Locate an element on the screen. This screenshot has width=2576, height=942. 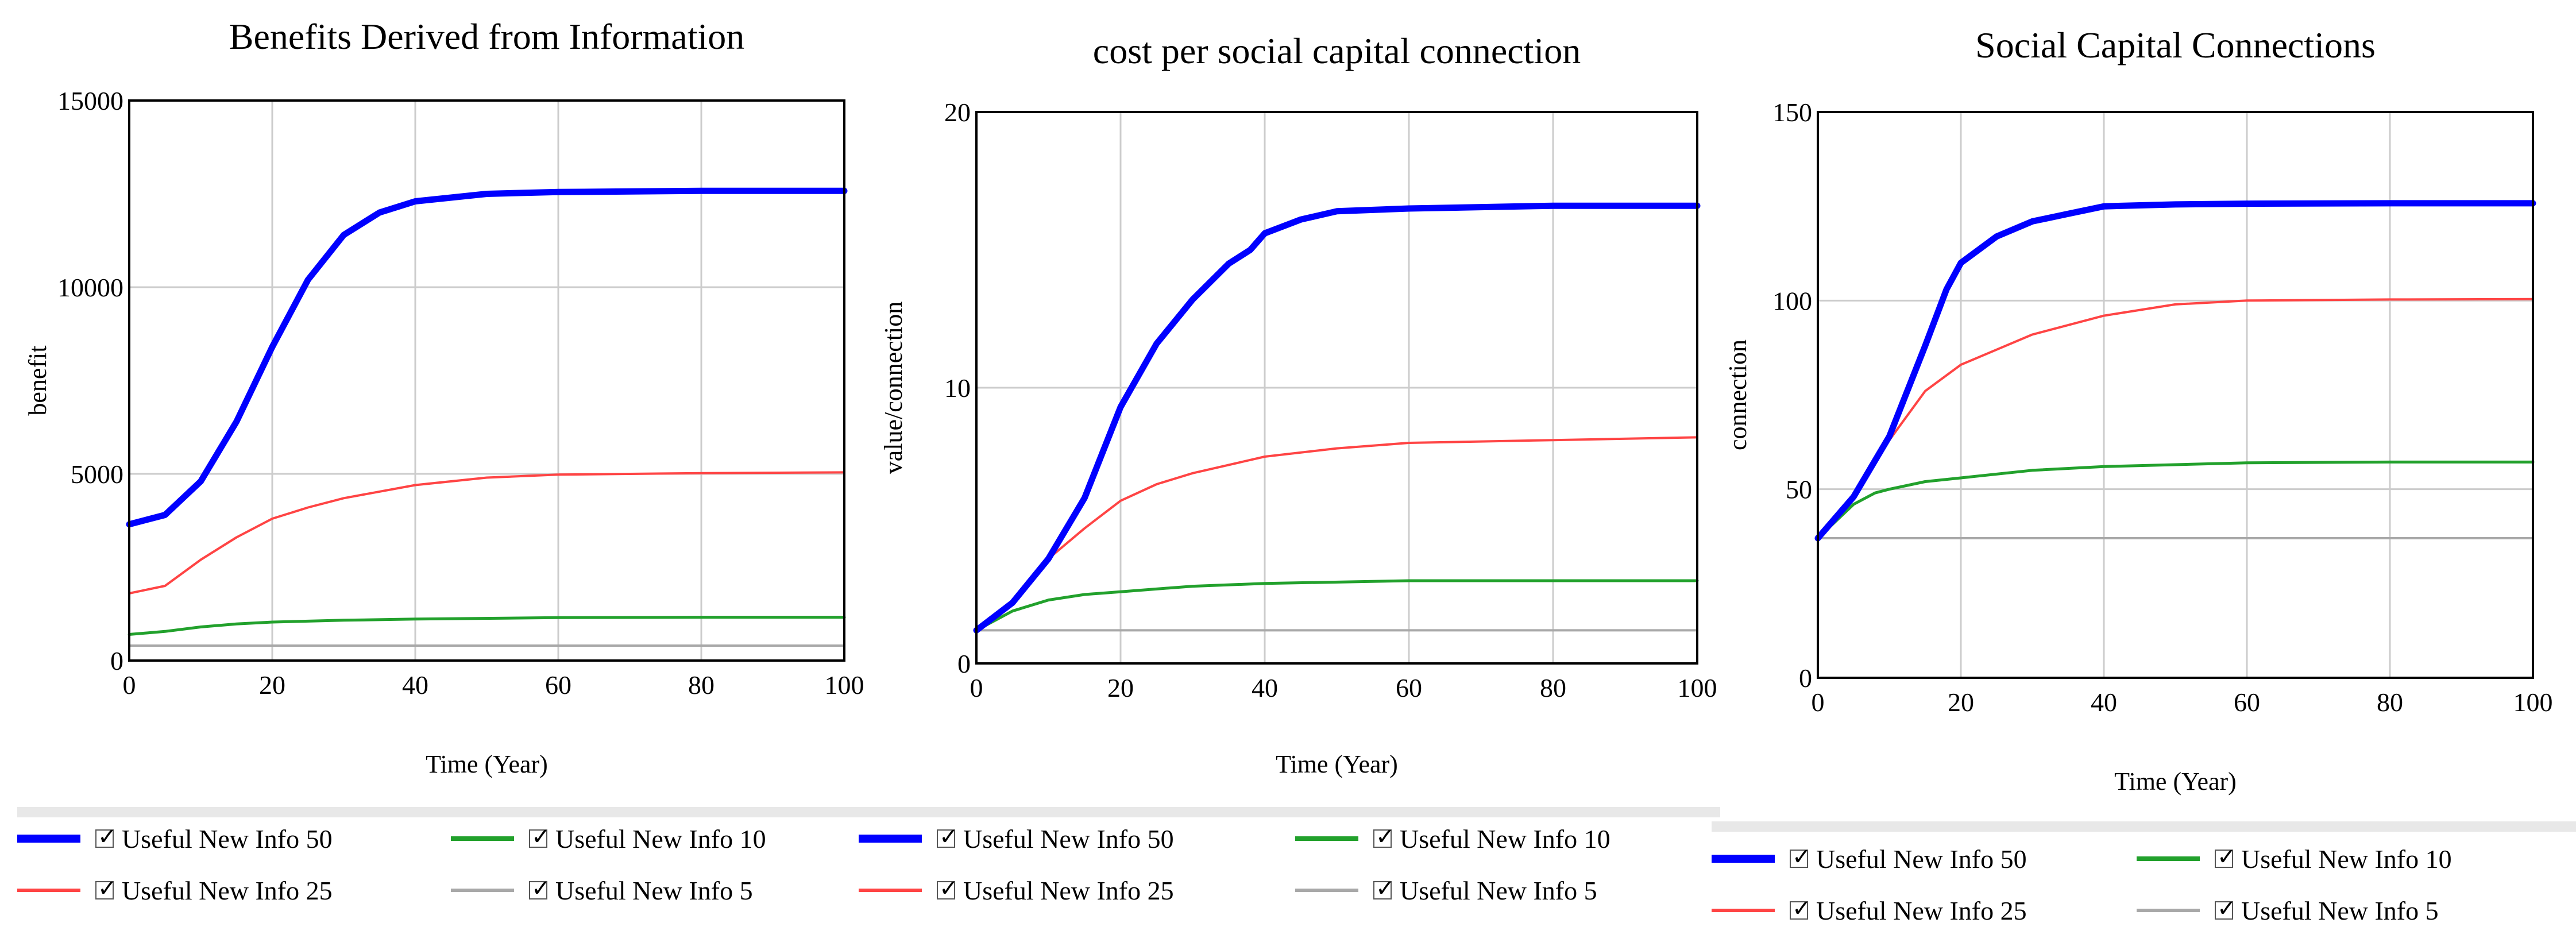
chart-title: Benefits Derived from Information is located at coordinates (487, 36).